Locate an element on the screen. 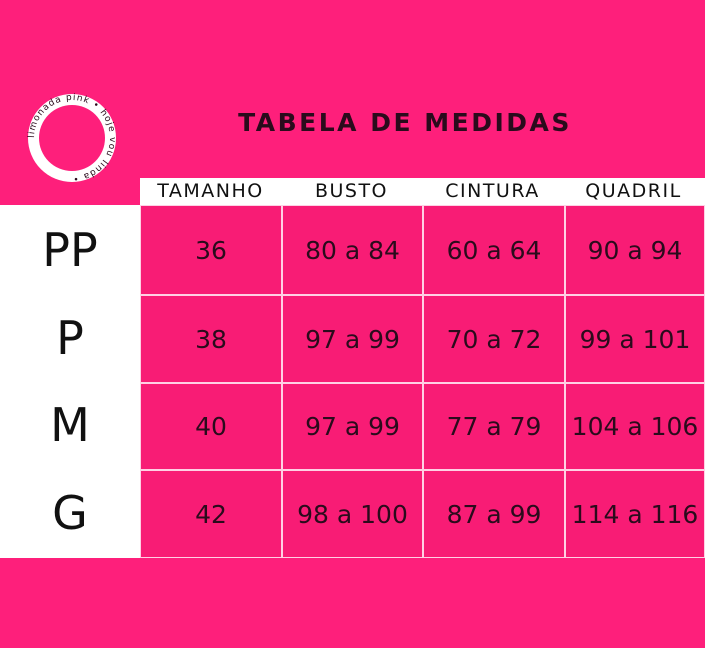 The width and height of the screenshot is (705, 648). column-header-quadril: QUADRIL is located at coordinates (633, 191).